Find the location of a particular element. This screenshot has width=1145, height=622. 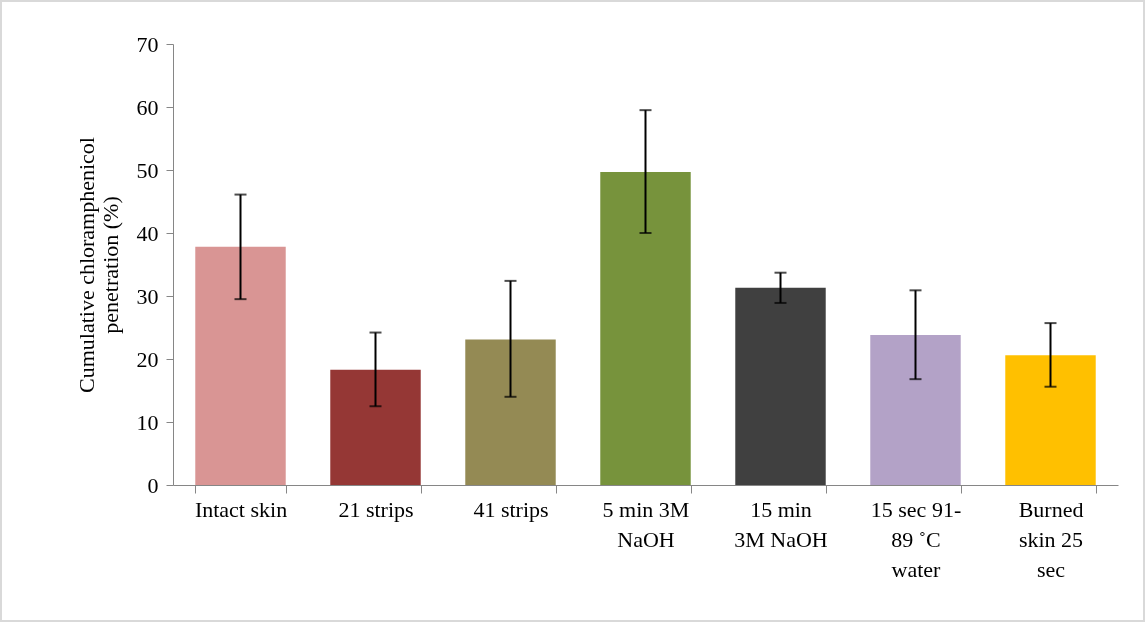

y-axis-title: Cumulative chloramphenicol penetration (%) is located at coordinates (98, 265).